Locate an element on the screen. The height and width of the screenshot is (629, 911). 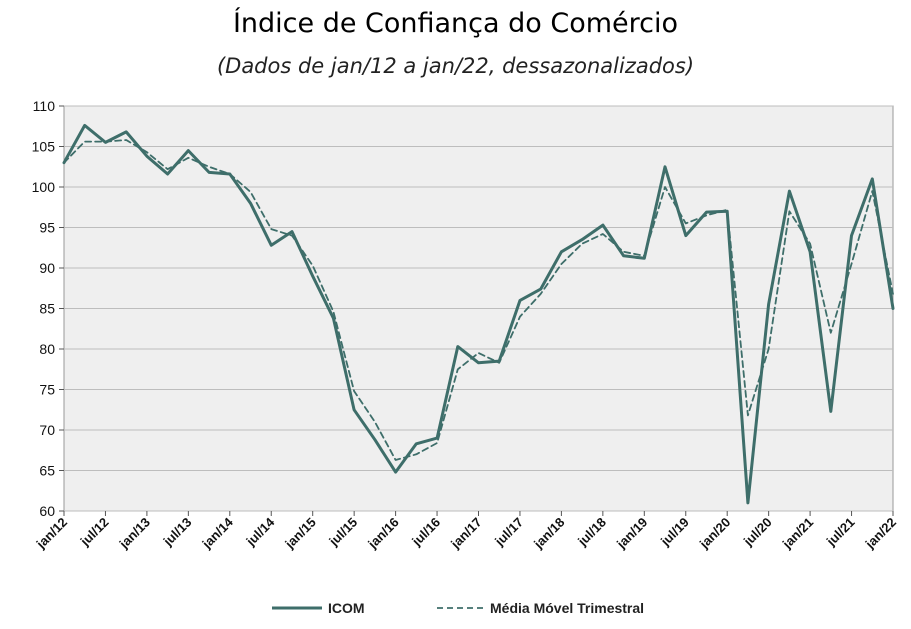
y-tick-label: 70 is located at coordinates (47, 430).